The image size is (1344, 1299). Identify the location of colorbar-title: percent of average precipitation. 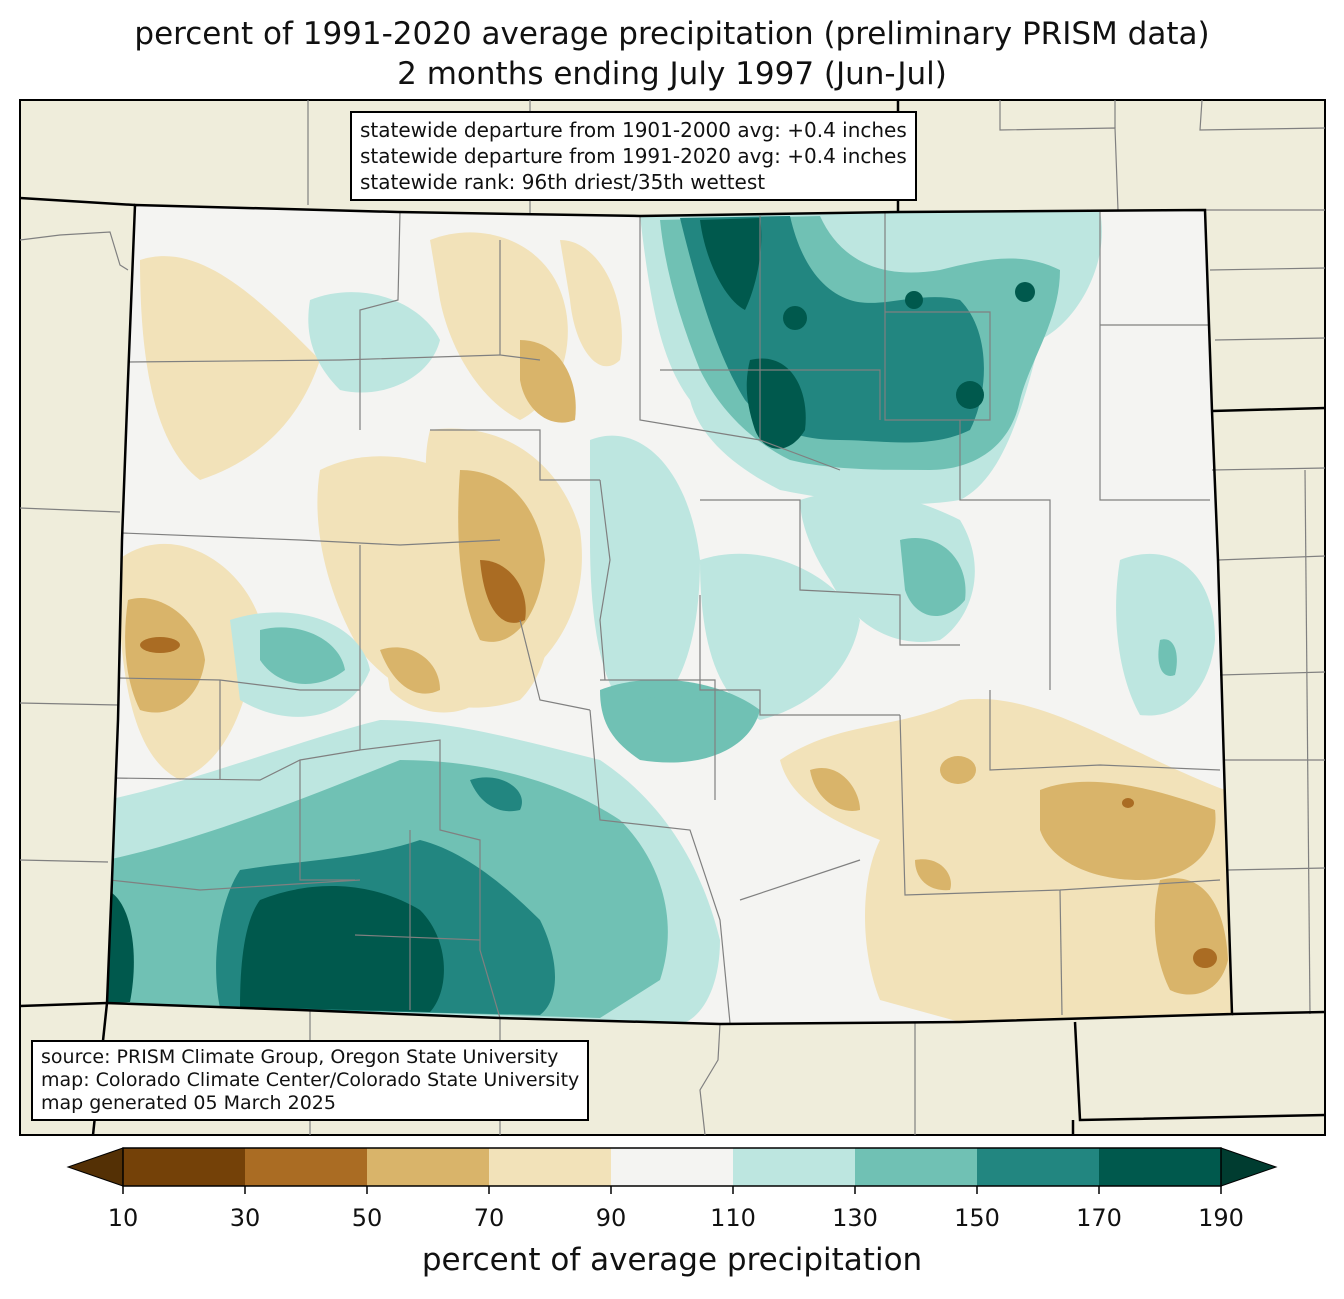
(672, 1260).